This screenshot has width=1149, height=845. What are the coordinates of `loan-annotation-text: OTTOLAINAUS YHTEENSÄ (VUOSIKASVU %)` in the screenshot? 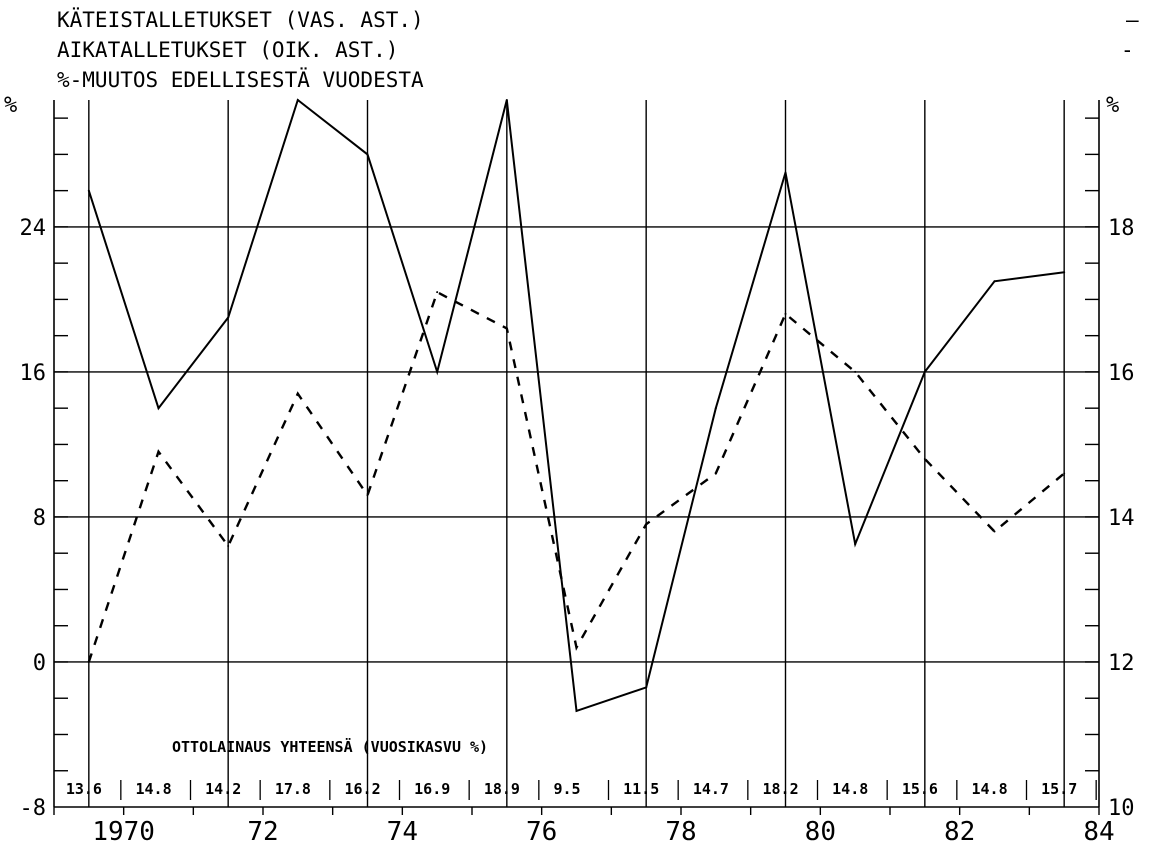 It's located at (330, 746).